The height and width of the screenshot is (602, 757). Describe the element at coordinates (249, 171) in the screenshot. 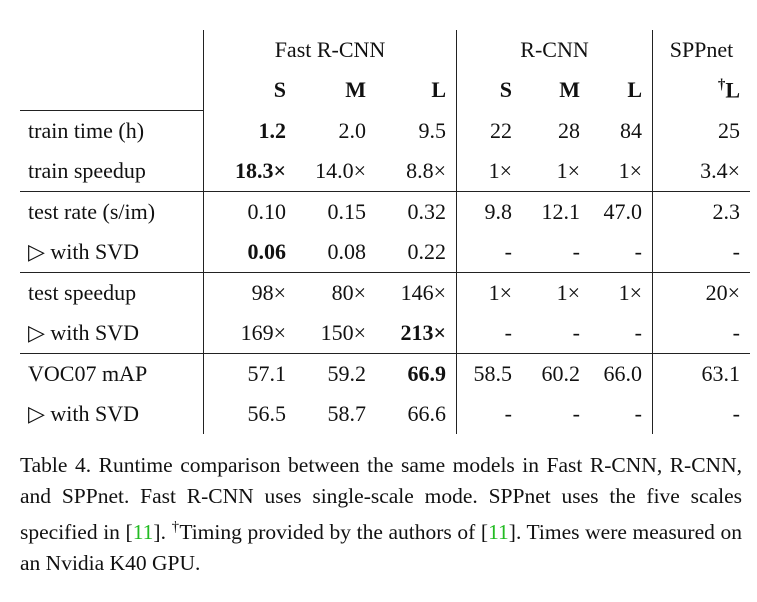

I see `cell: 18.3×` at that location.